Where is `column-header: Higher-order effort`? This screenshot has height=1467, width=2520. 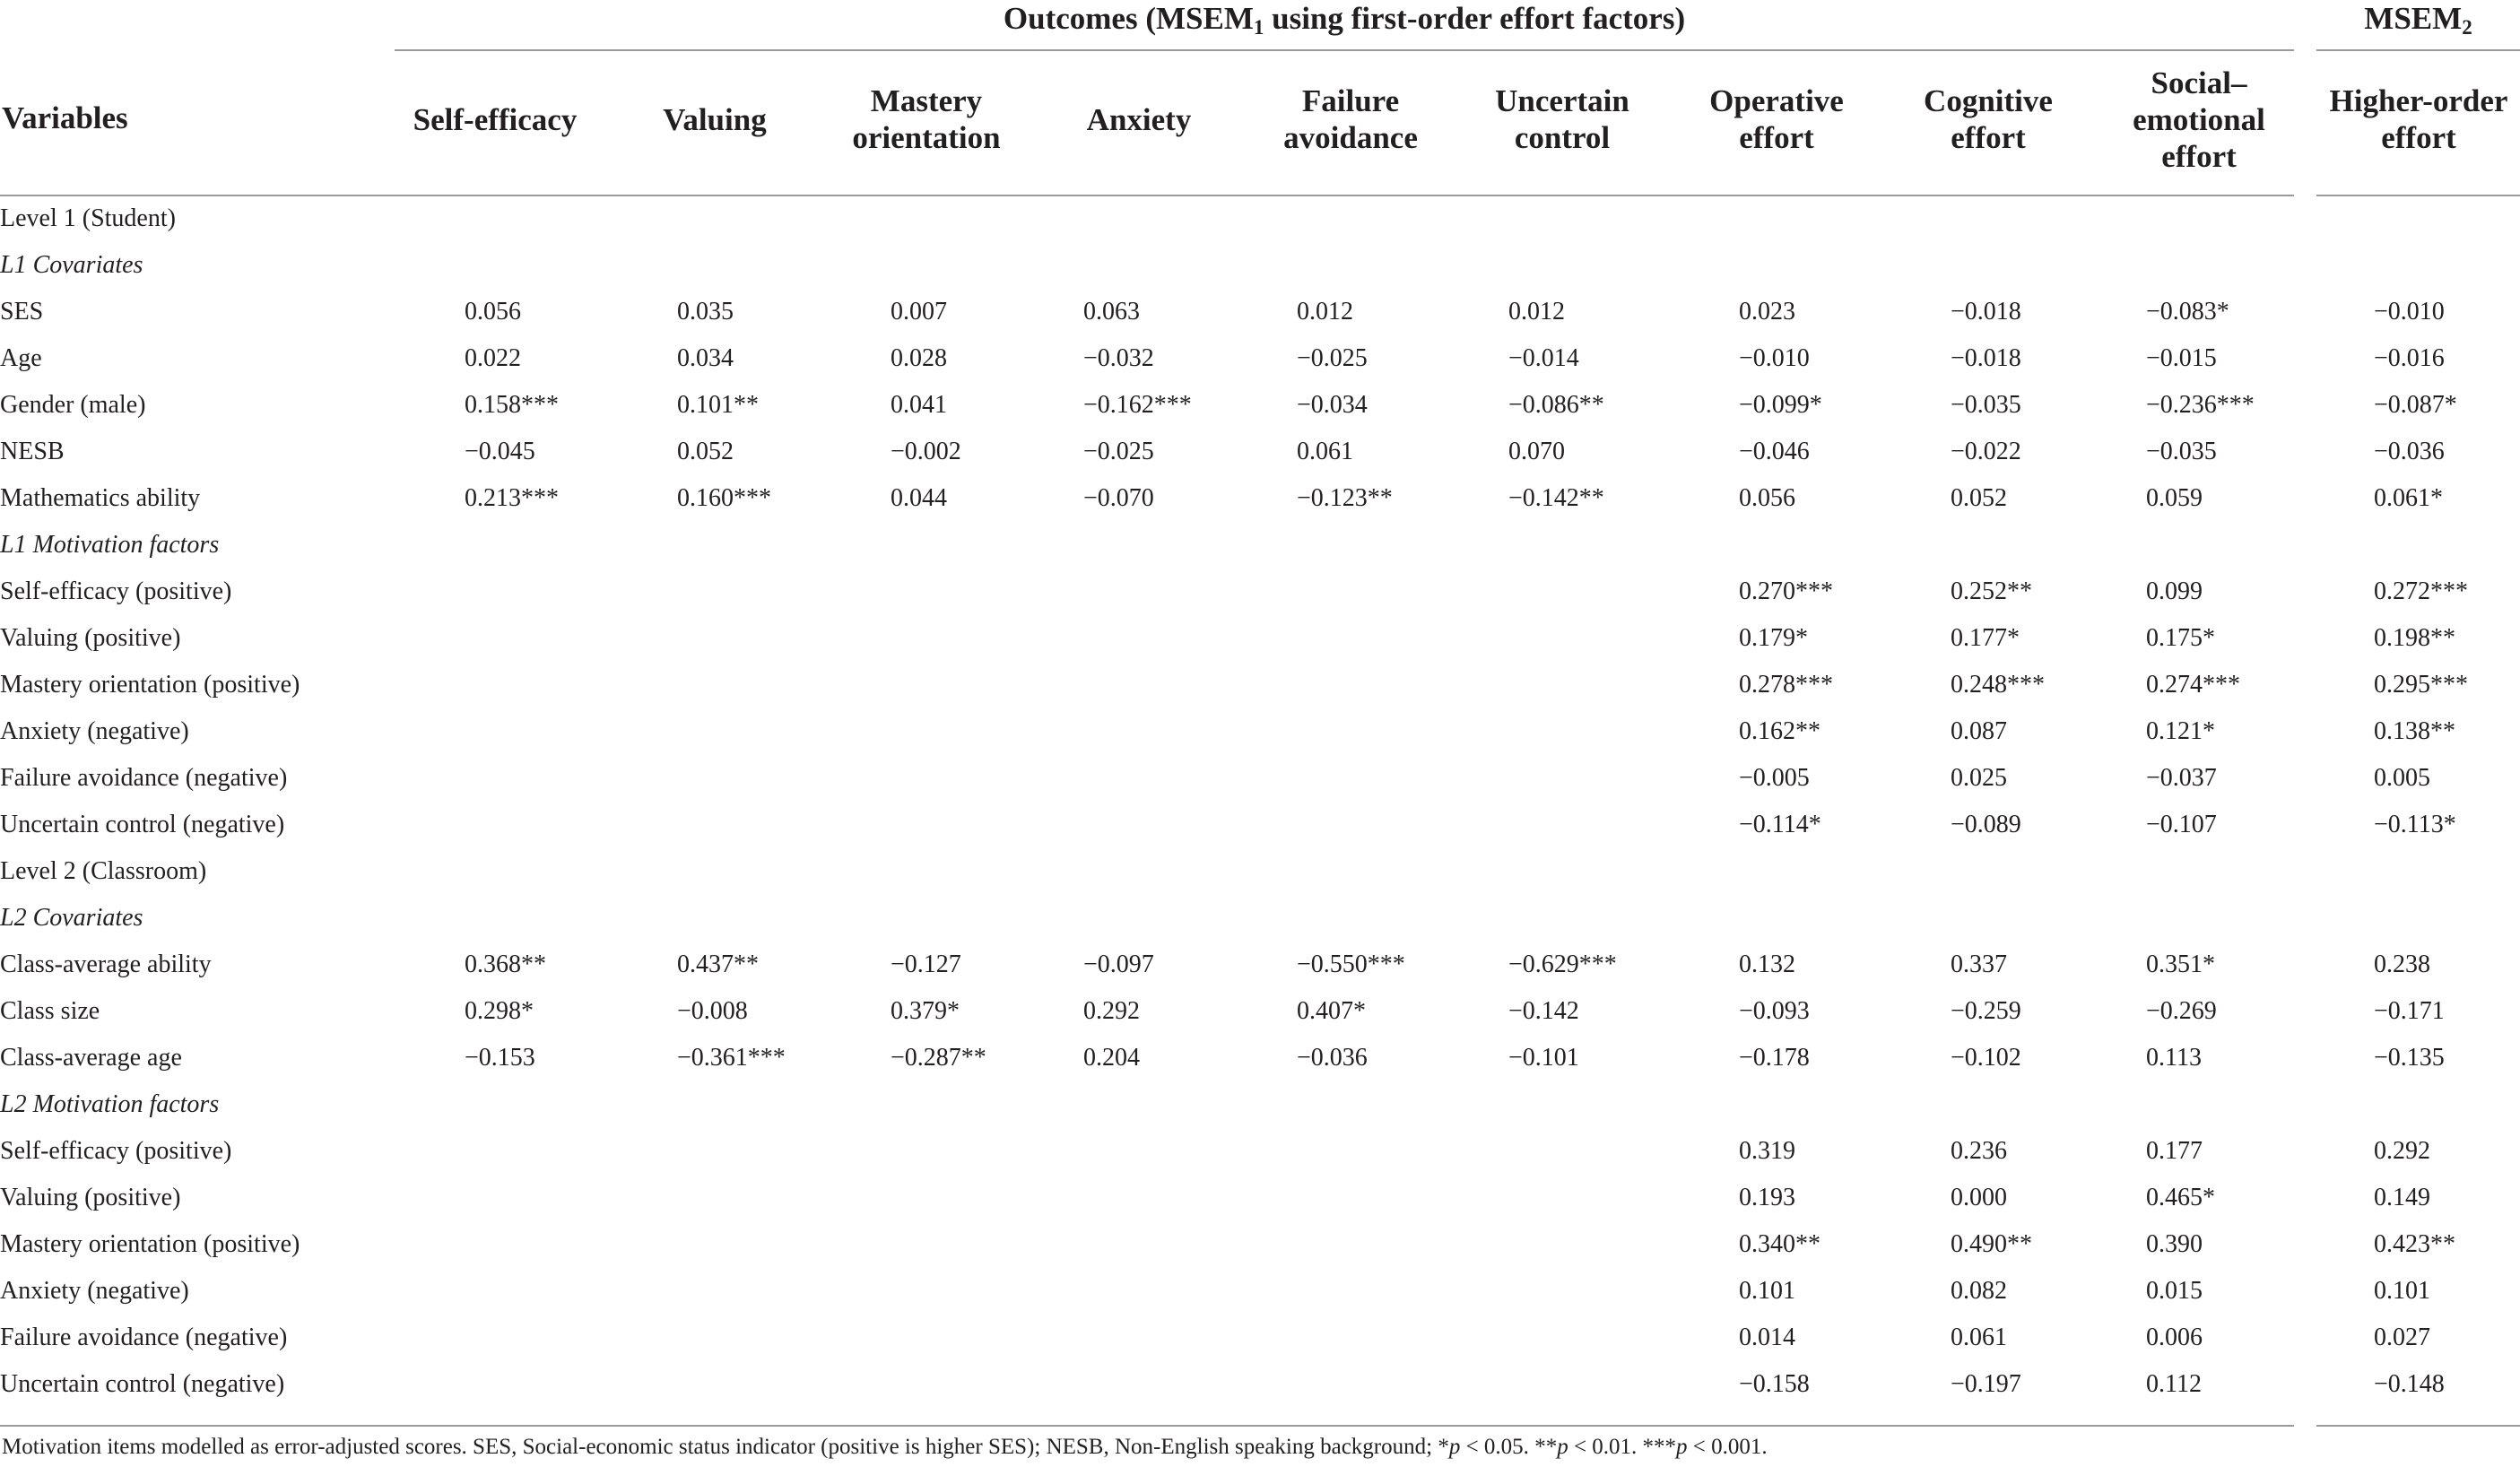
column-header: Higher-order effort is located at coordinates (2419, 119).